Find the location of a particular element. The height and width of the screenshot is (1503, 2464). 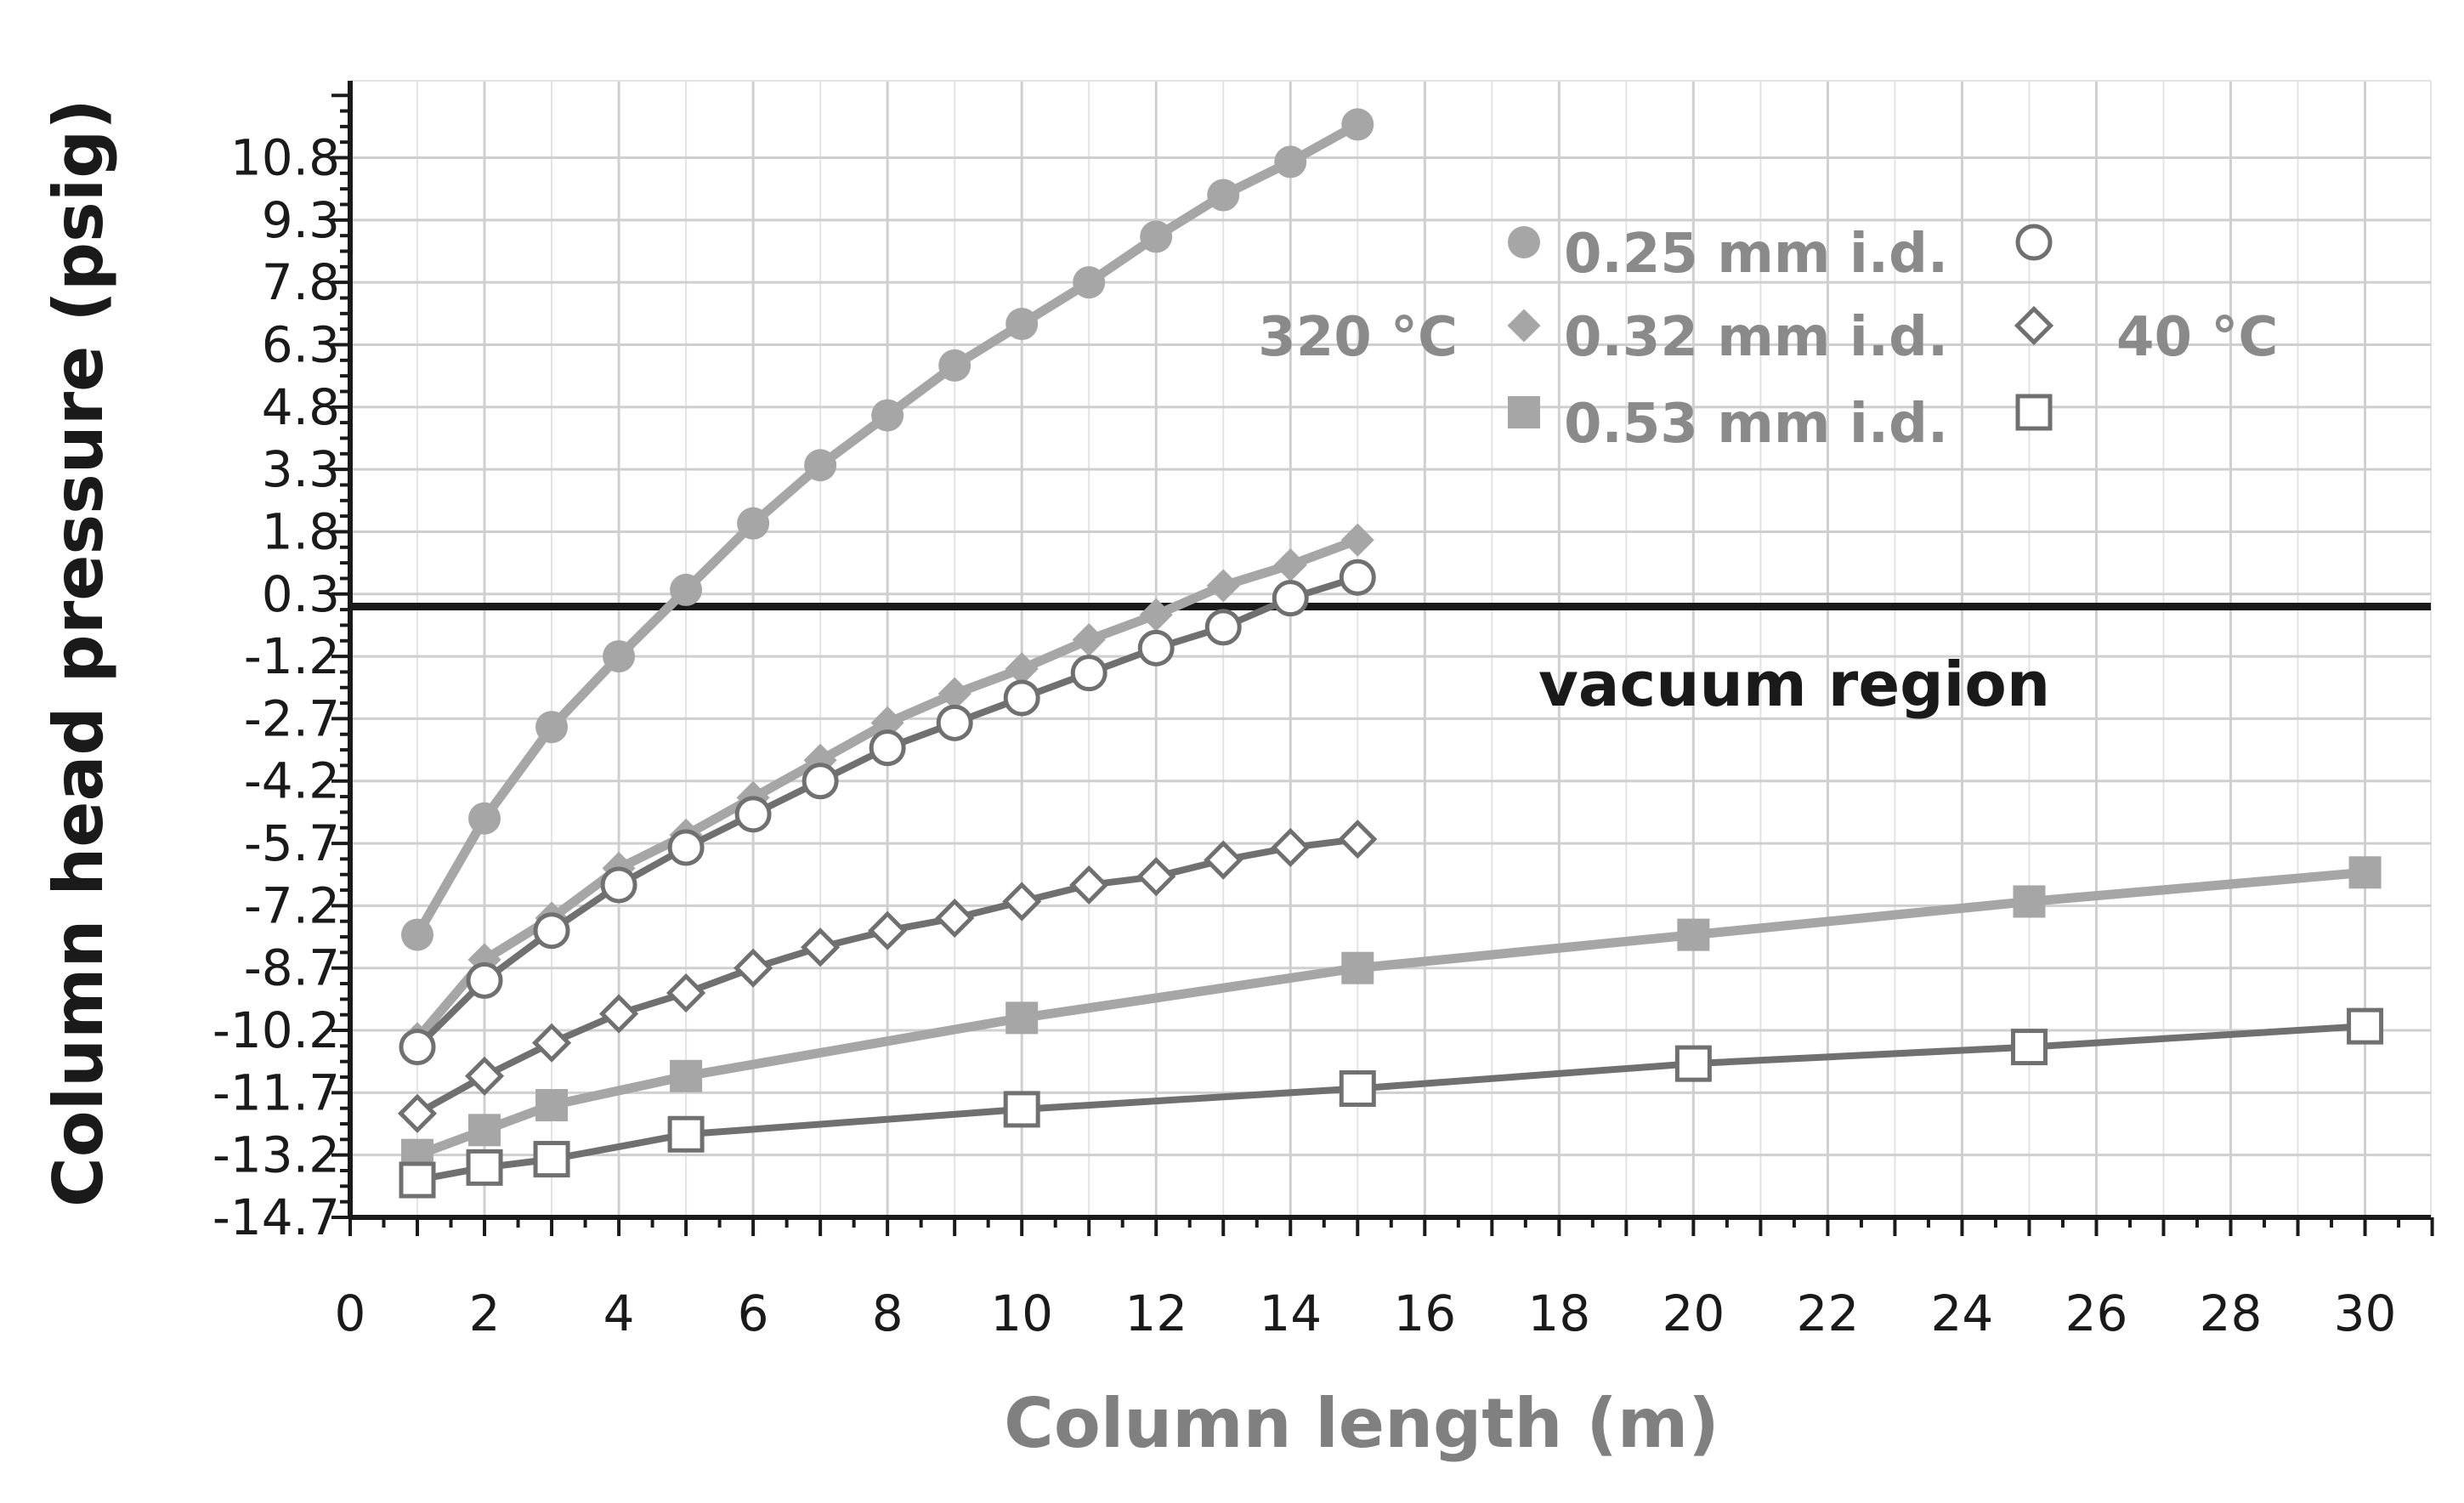

legend-marker-40-square is located at coordinates (2034, 412).